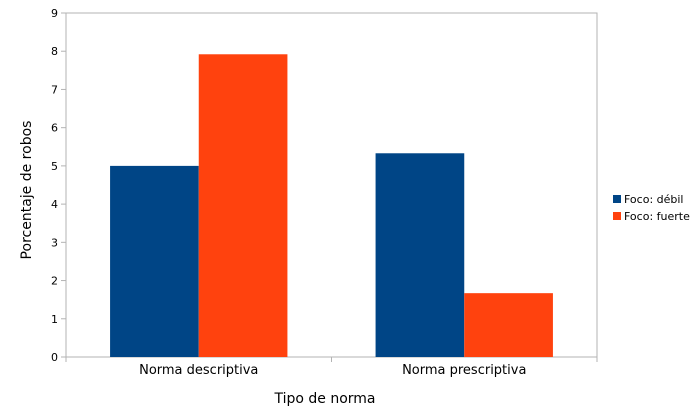  Describe the element at coordinates (54, 281) in the screenshot. I see `y-tick-label: 2` at that location.